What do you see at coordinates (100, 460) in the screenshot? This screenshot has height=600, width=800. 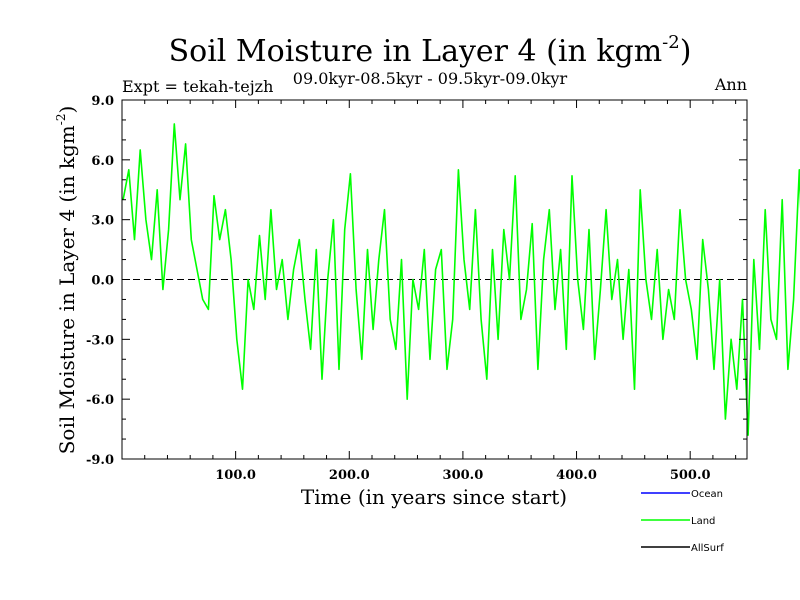 I see `y-tick-label: -9.0` at bounding box center [100, 460].